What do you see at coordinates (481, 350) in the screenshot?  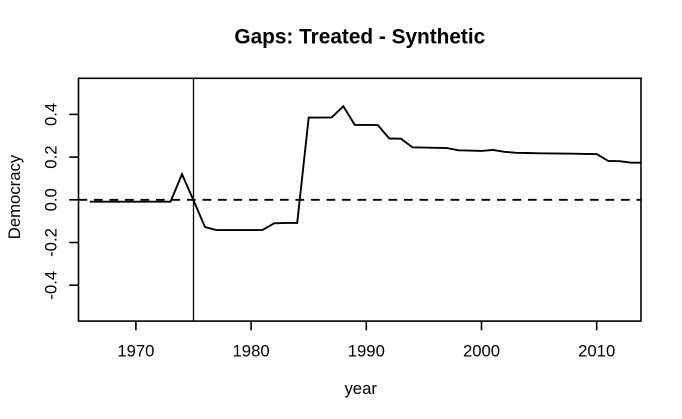 I see `svg-text: 2000` at bounding box center [481, 350].